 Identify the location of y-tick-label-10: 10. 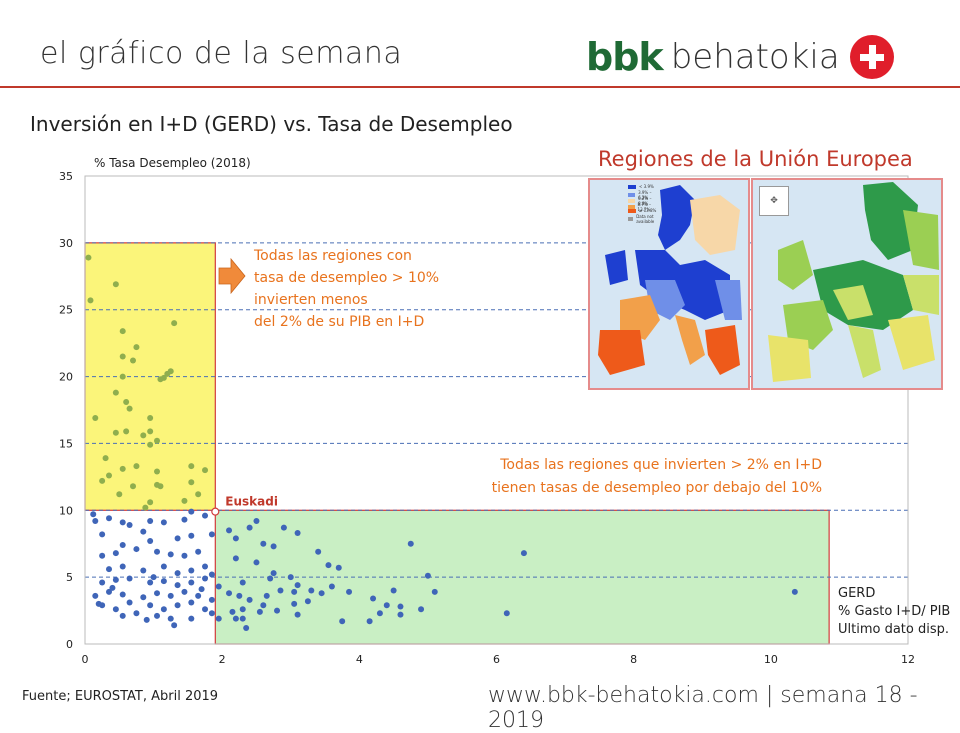
(66, 510).